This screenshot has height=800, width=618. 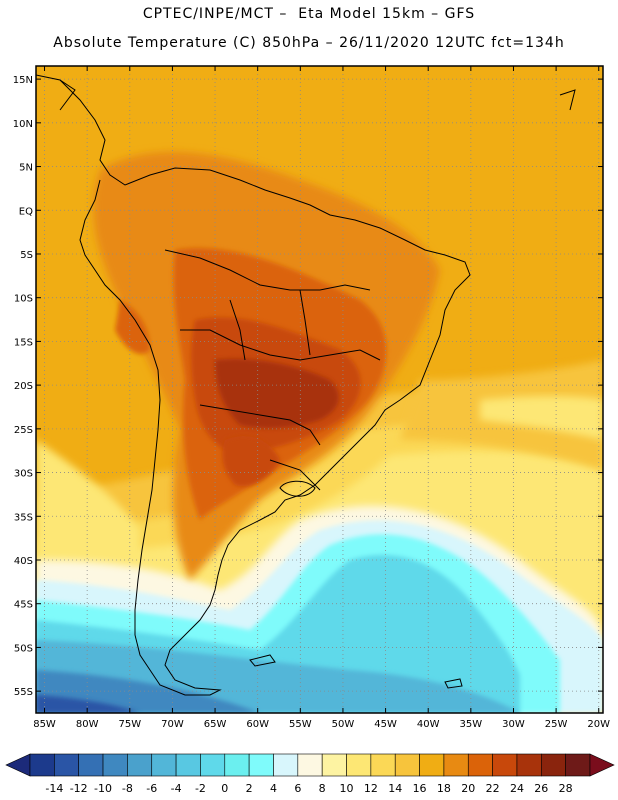 What do you see at coordinates (371, 788) in the screenshot?
I see `colorbar-label: 12` at bounding box center [371, 788].